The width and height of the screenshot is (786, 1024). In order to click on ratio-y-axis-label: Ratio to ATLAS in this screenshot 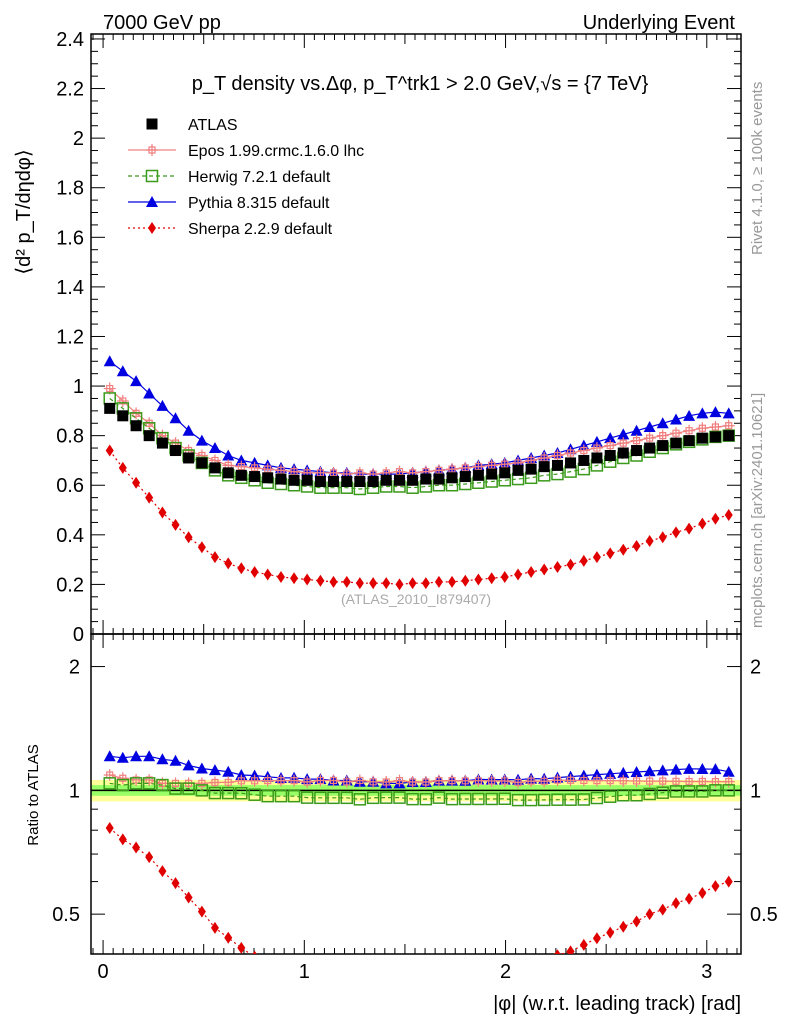, I will do `click(33, 794)`.